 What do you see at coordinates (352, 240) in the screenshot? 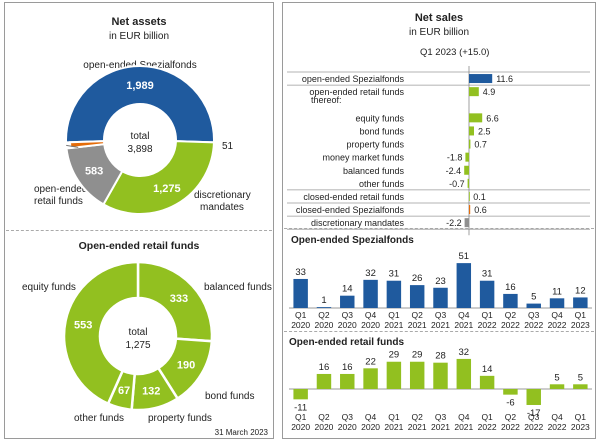
I see `spezial-panel-title: Open-ended Spezialfonds` at bounding box center [352, 240].